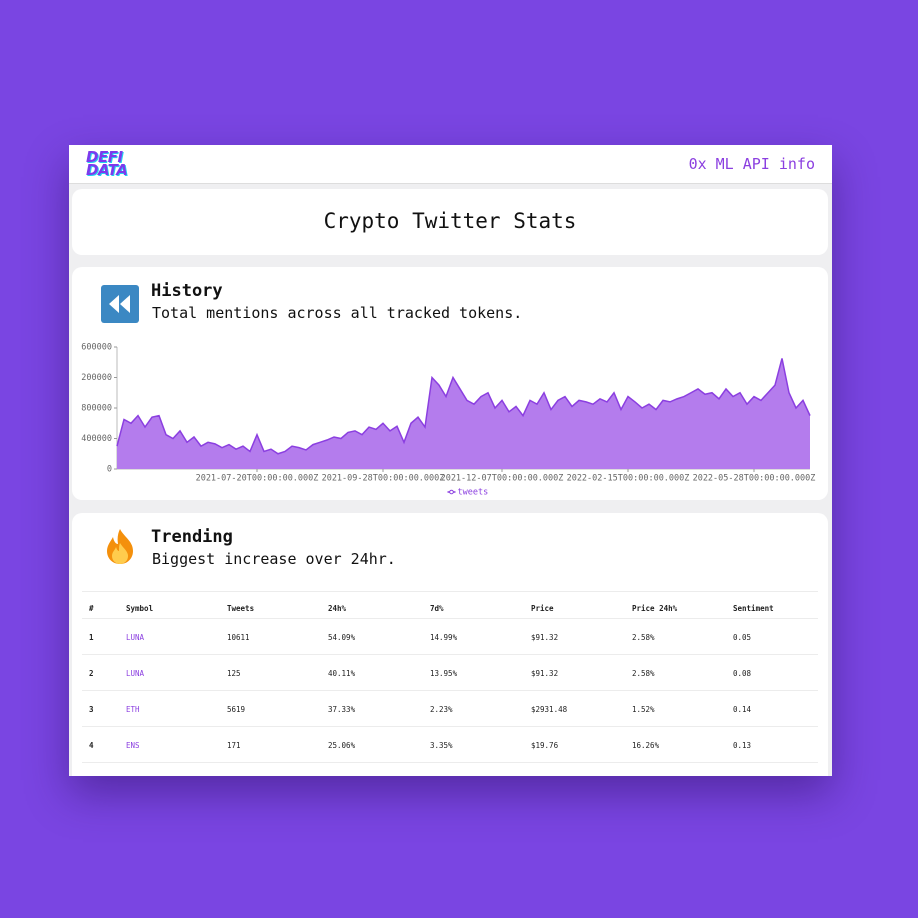 The height and width of the screenshot is (918, 918). Describe the element at coordinates (646, 745) in the screenshot. I see `table-cell: 16.26%` at that location.